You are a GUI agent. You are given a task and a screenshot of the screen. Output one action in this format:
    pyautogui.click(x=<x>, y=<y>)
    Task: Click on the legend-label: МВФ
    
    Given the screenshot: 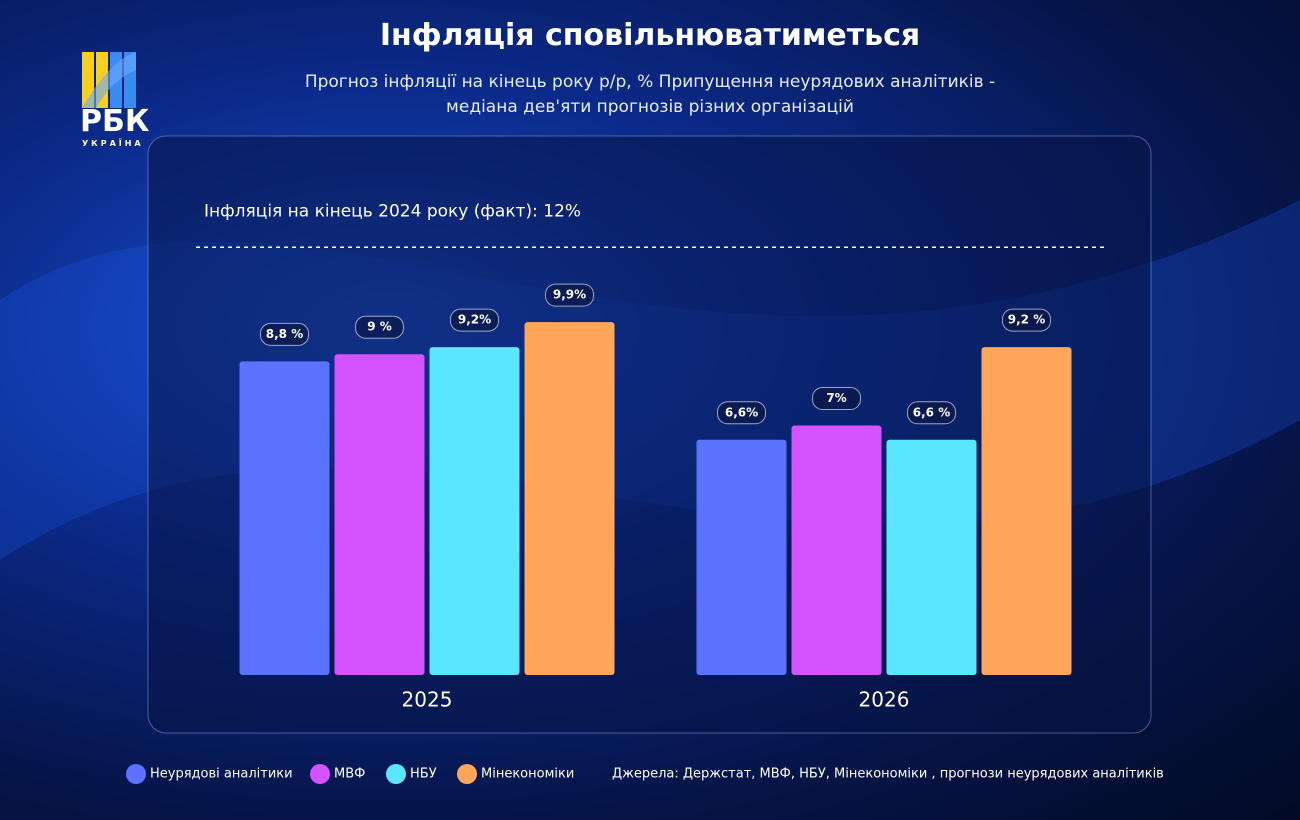 What is the action you would take?
    pyautogui.click(x=349, y=774)
    